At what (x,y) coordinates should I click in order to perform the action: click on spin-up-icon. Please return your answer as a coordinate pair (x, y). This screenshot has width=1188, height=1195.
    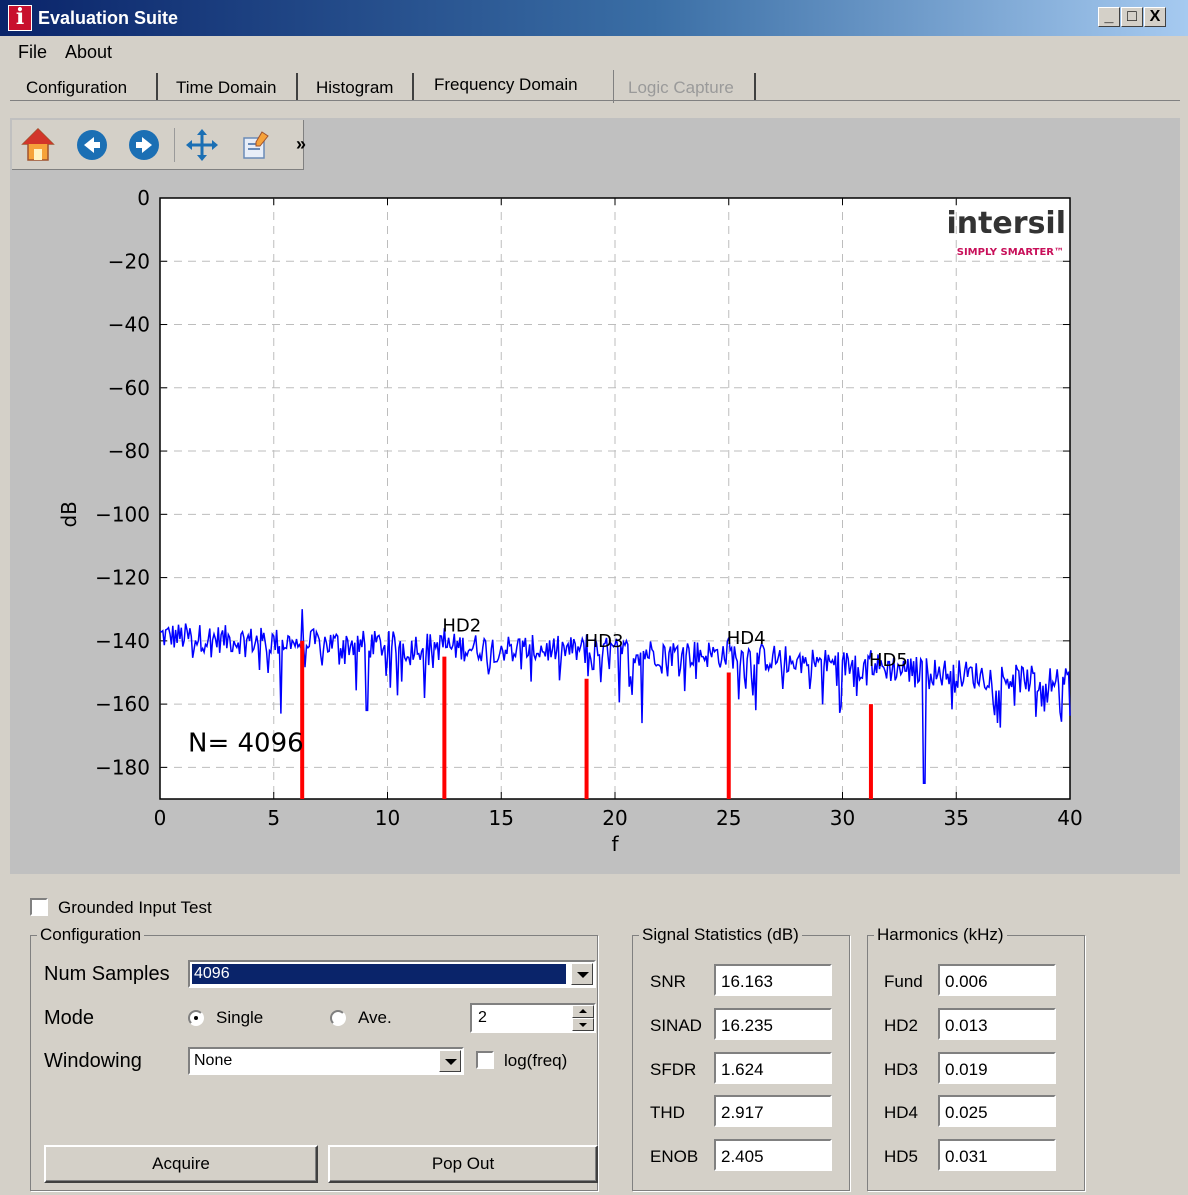
    Looking at the image, I should click on (583, 1011).